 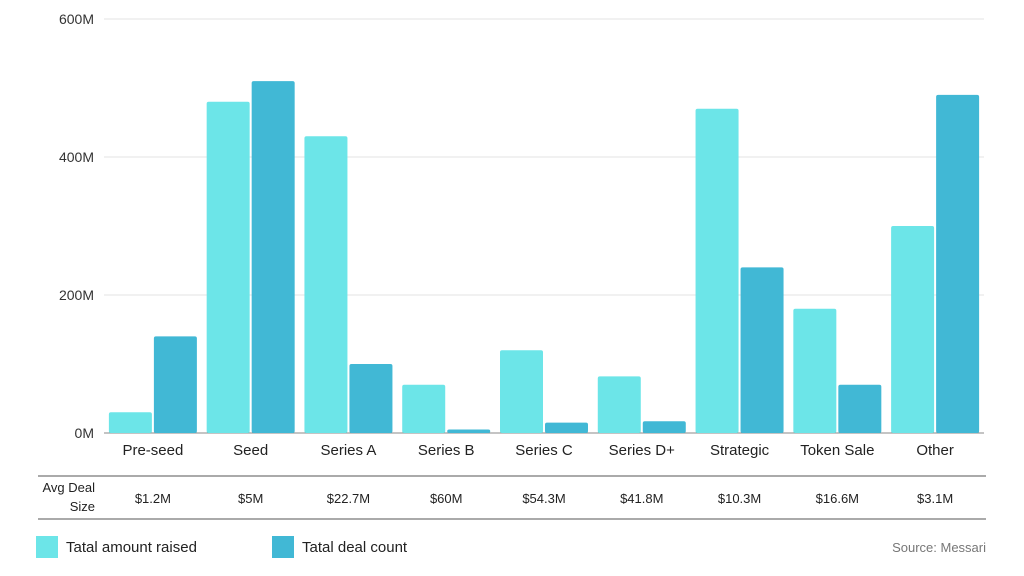 What do you see at coordinates (153, 498) in the screenshot?
I see `avg-deal-size-value: $1.2M` at bounding box center [153, 498].